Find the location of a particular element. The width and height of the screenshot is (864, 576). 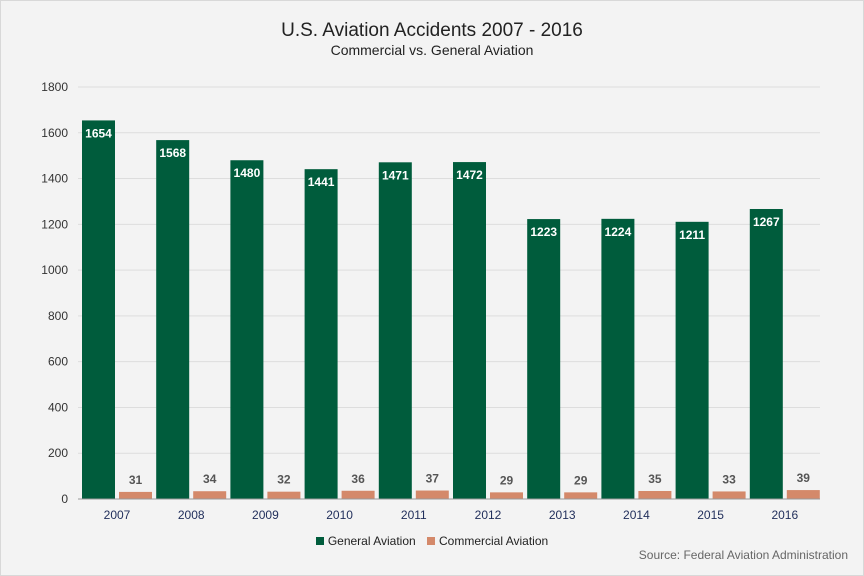

data-label-commercial: 39 is located at coordinates (804, 478).